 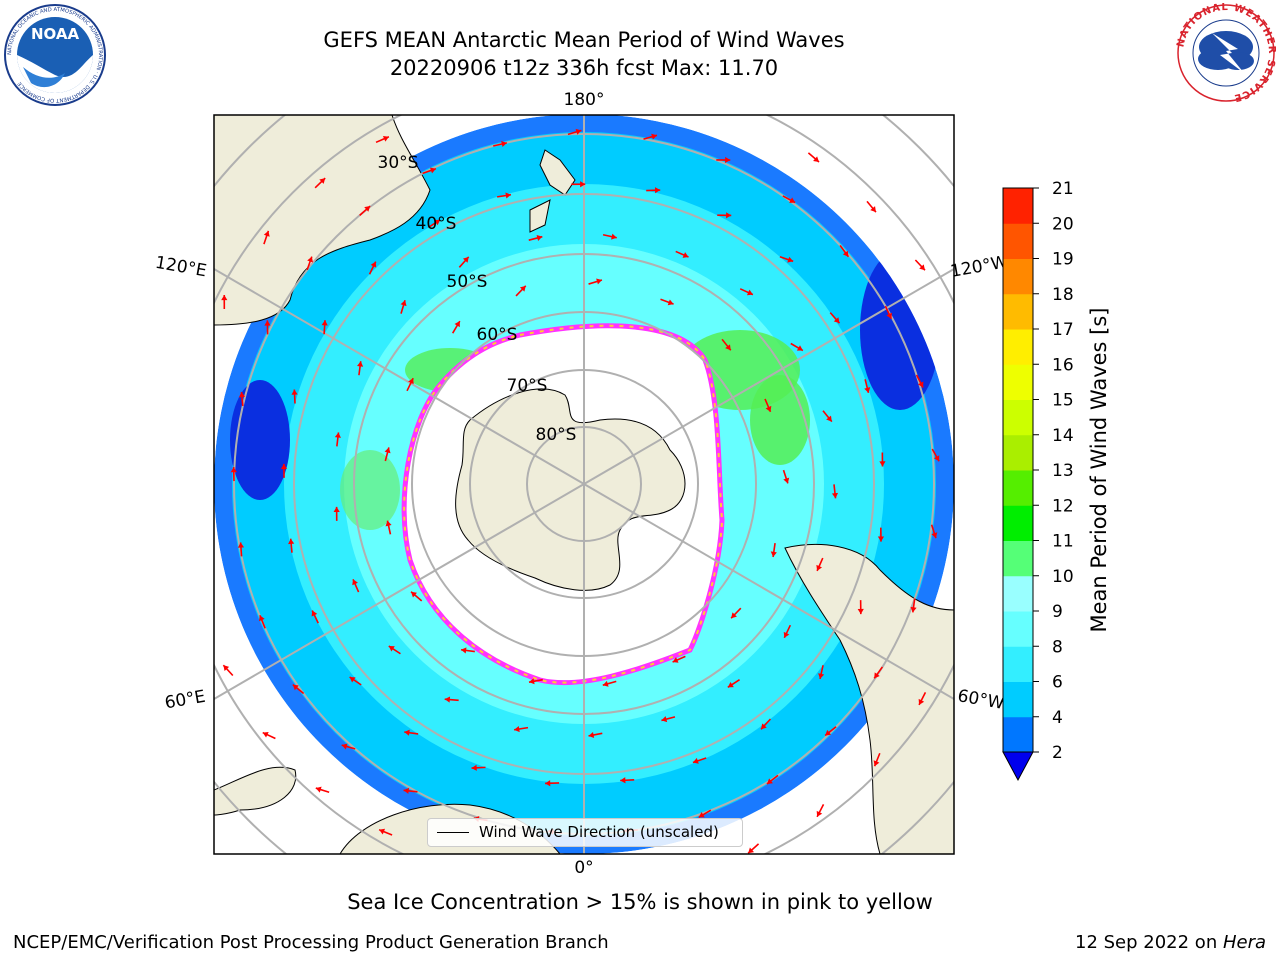 What do you see at coordinates (1063, 330) in the screenshot?
I see `colorbar-tick-label: 17` at bounding box center [1063, 330].